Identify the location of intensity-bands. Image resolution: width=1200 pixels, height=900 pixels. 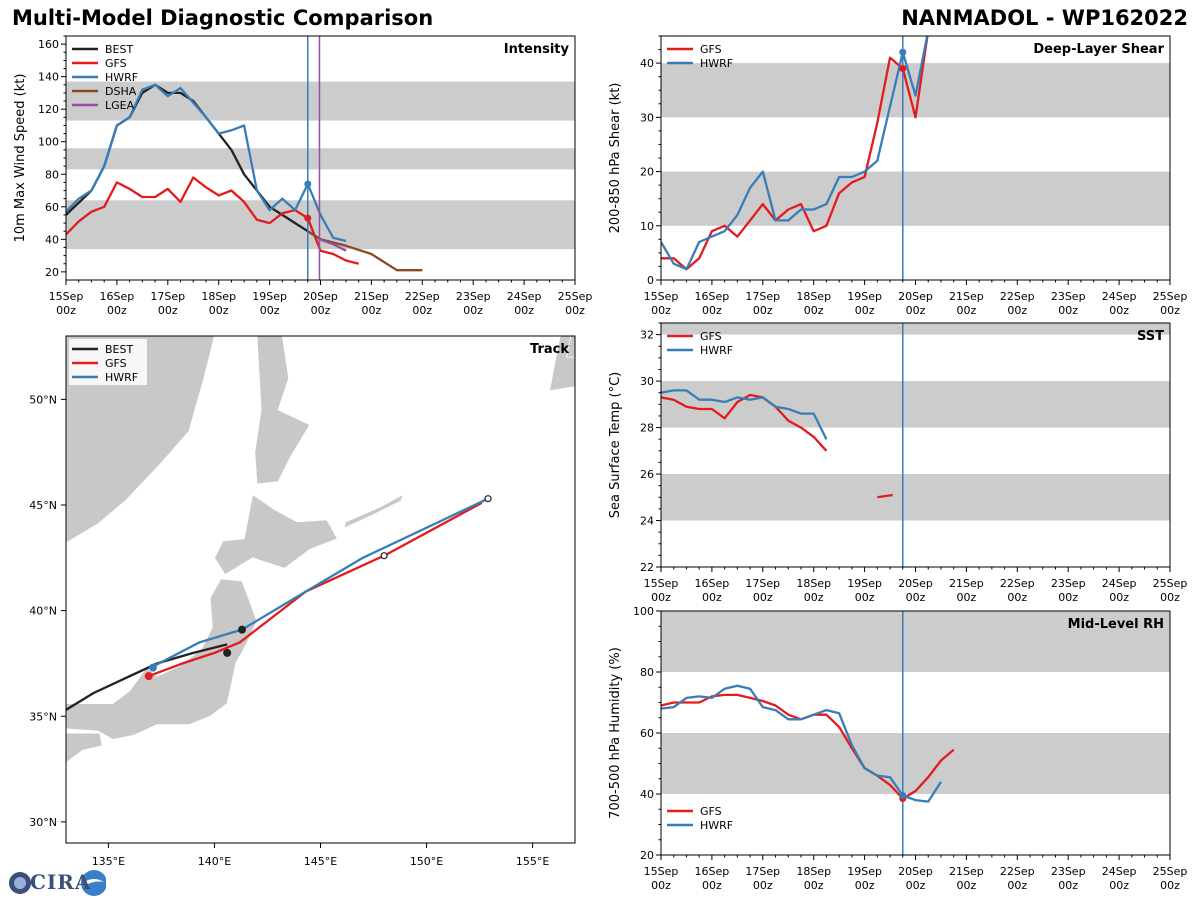
(320, 165).